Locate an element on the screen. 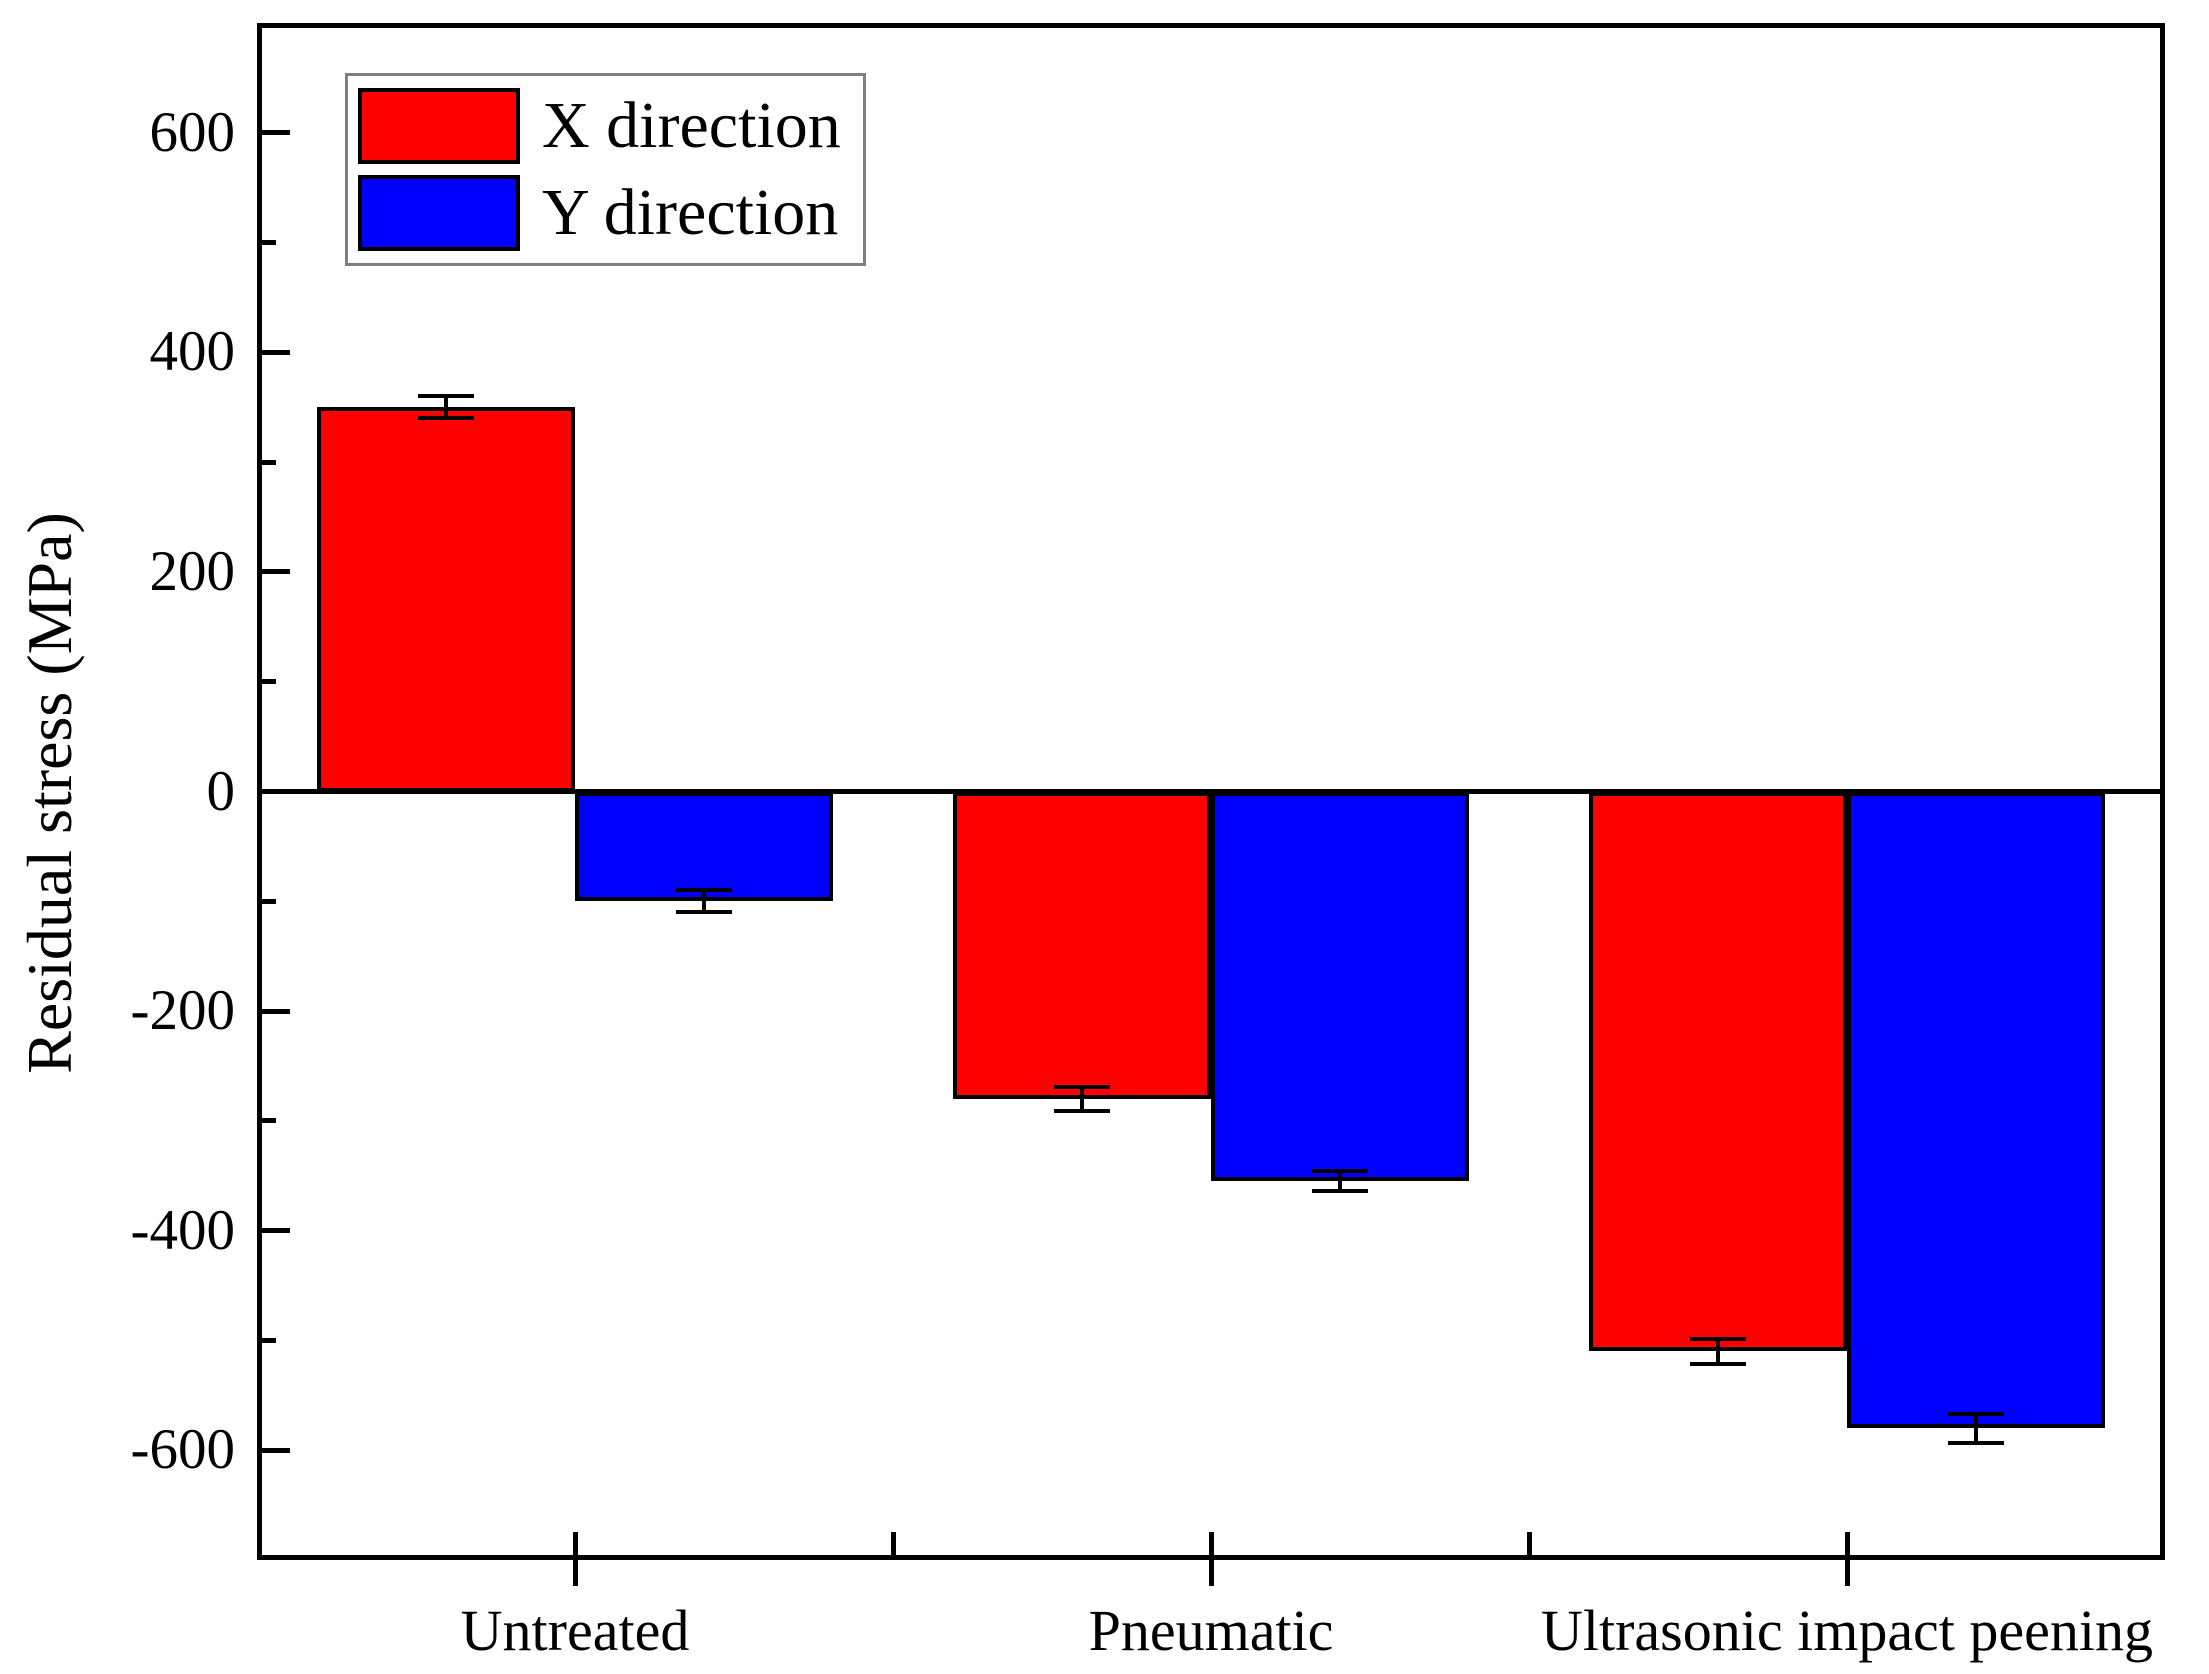  legend-item-y-direction: Y direction is located at coordinates (599, 213).